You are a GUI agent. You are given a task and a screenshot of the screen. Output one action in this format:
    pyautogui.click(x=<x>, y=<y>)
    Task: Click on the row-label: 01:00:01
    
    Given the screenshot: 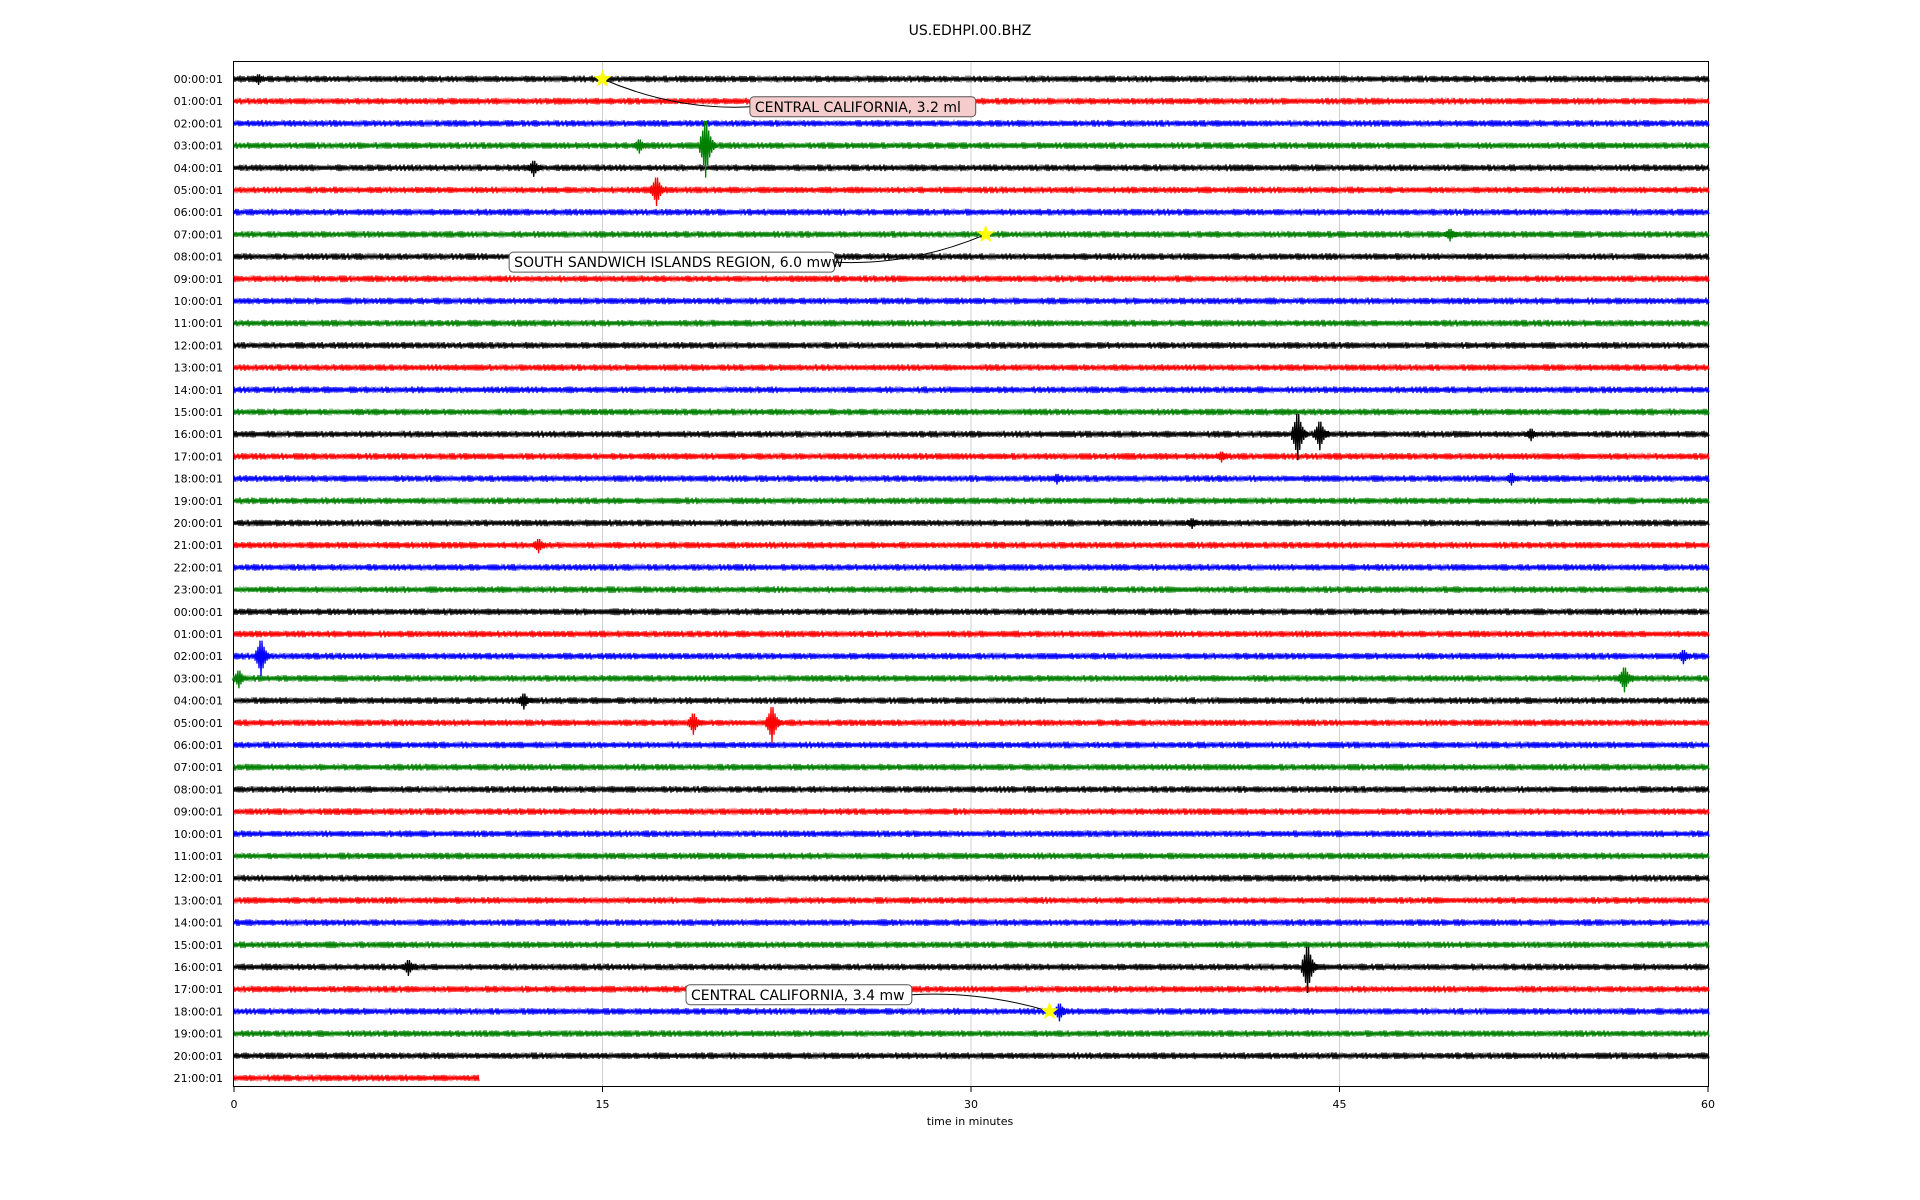 What is the action you would take?
    pyautogui.click(x=198, y=634)
    